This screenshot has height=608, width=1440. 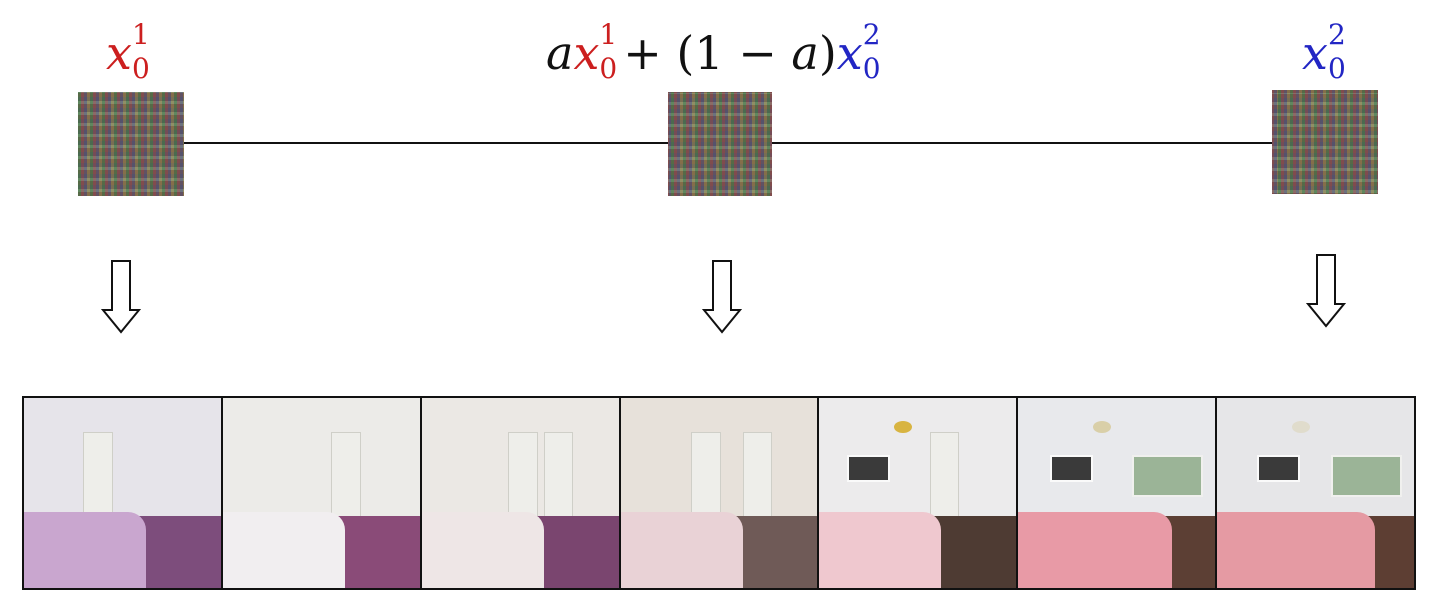 What do you see at coordinates (131, 144) in the screenshot?
I see `noise-image-left` at bounding box center [131, 144].